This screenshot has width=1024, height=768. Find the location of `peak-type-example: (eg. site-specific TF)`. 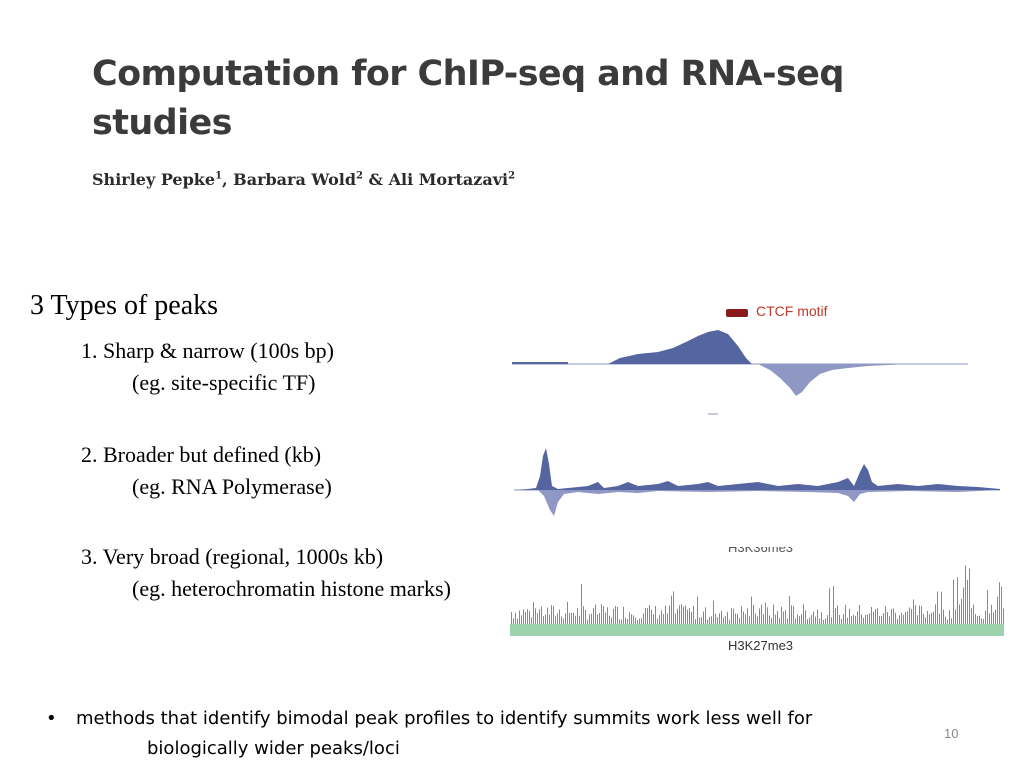

peak-type-example: (eg. site-specific TF) is located at coordinates (224, 382).